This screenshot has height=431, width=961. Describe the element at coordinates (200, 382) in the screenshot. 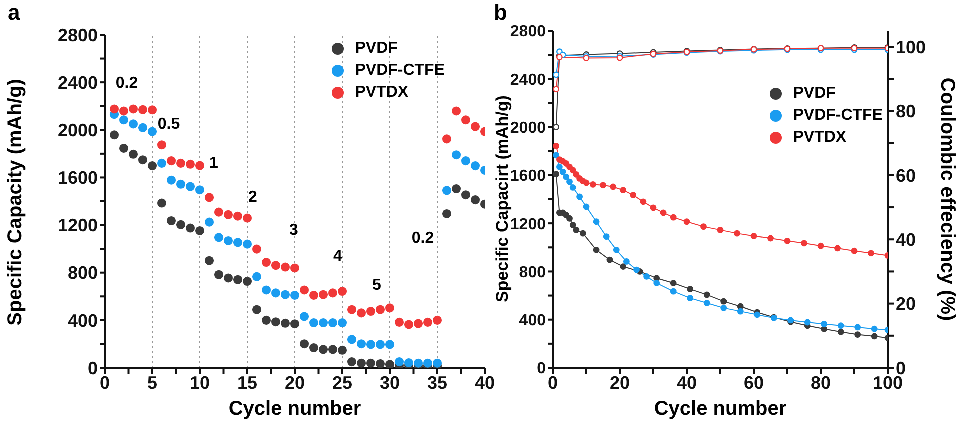

I see `x-tick-label: 10` at that location.